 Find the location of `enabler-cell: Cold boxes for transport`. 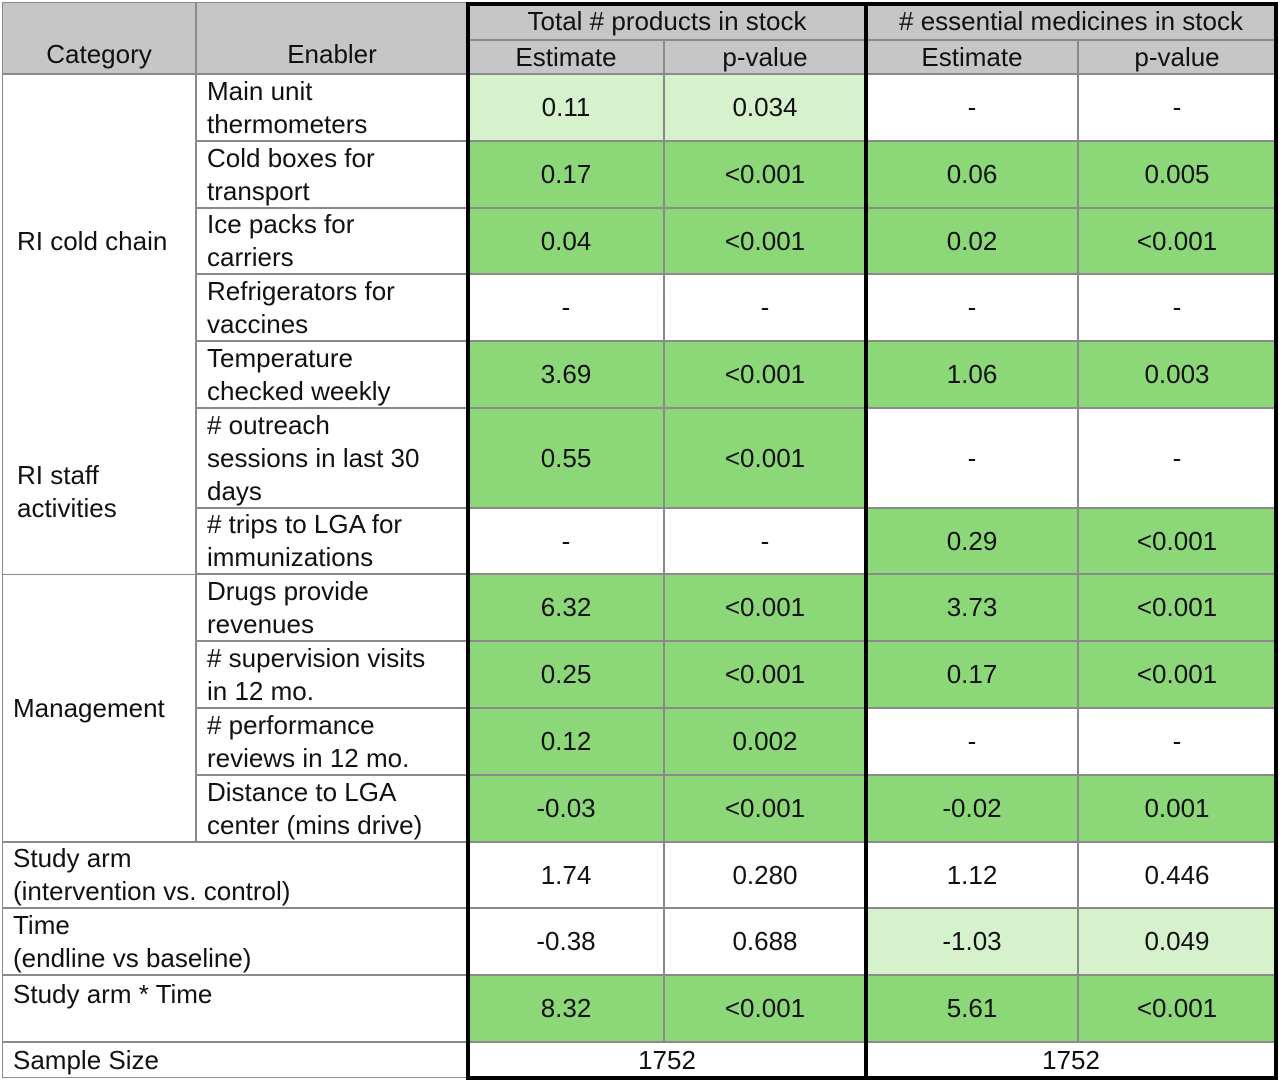

enabler-cell: Cold boxes for transport is located at coordinates (332, 174).